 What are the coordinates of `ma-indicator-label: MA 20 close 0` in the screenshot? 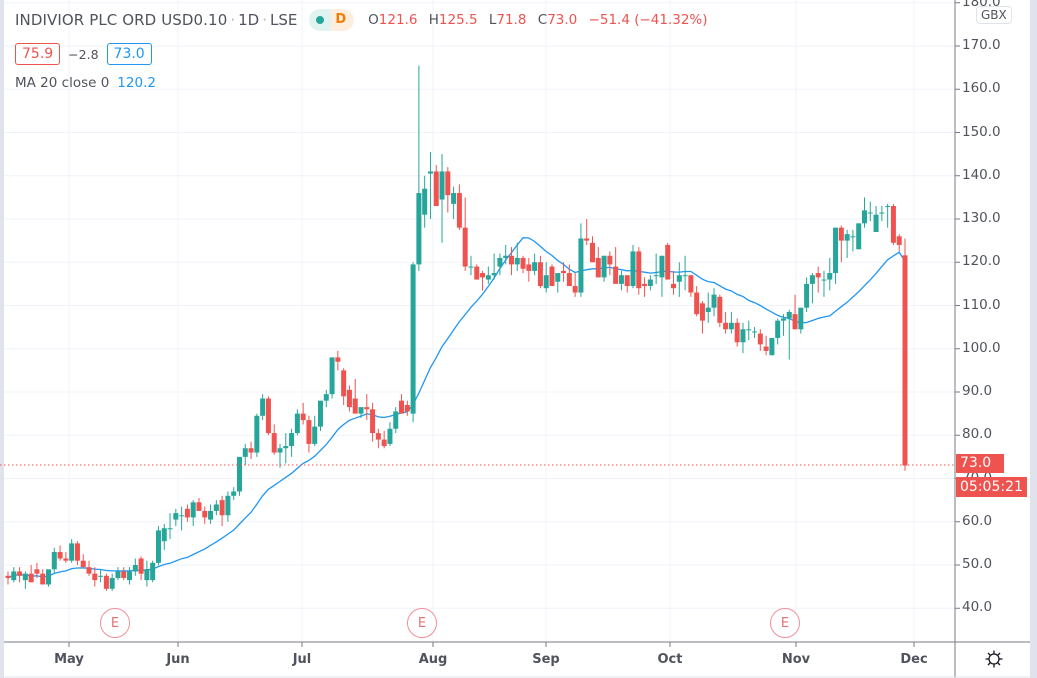 It's located at (62, 83).